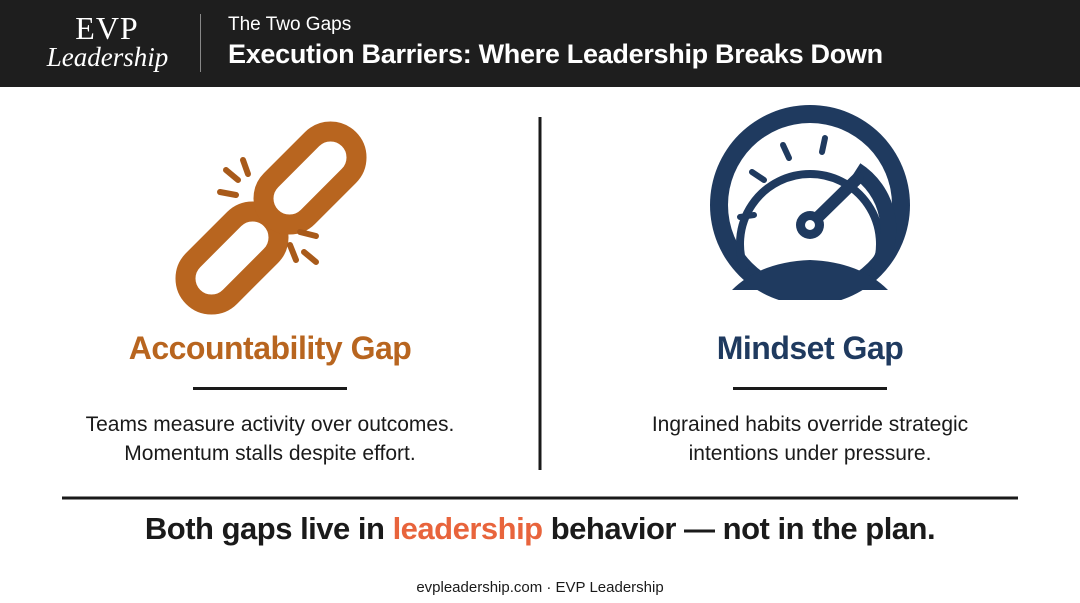  What do you see at coordinates (810, 424) in the screenshot?
I see `description-line: Ingrained habits override strategic` at bounding box center [810, 424].